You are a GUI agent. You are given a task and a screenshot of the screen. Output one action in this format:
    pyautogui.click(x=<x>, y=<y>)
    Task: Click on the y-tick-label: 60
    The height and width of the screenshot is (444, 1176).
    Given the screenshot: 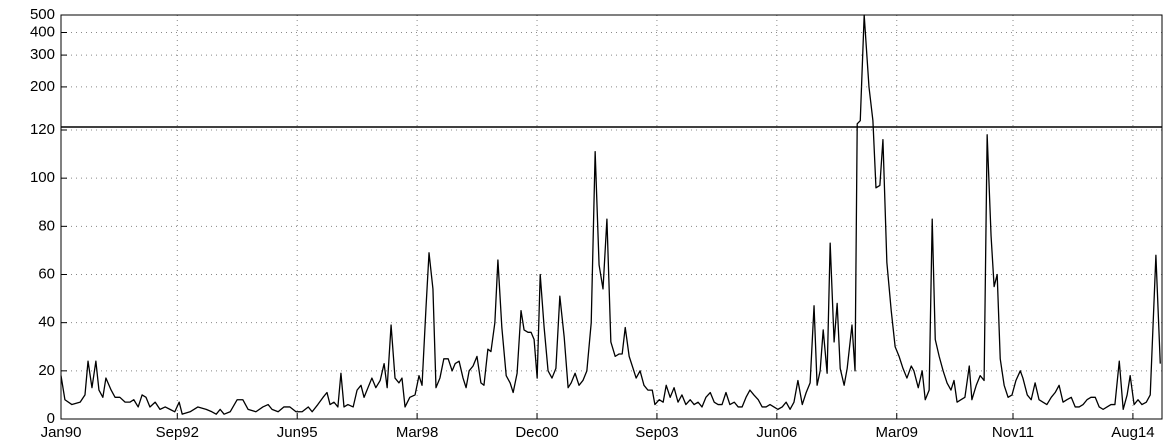 What is the action you would take?
    pyautogui.click(x=46, y=273)
    